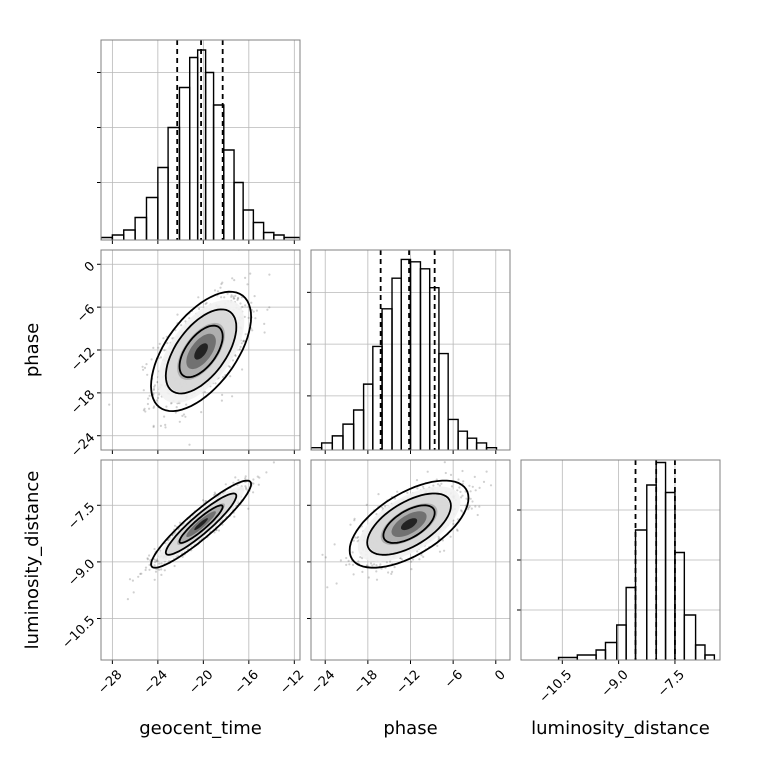 This screenshot has width=760, height=760. I want to click on density-level, so click(201, 524).